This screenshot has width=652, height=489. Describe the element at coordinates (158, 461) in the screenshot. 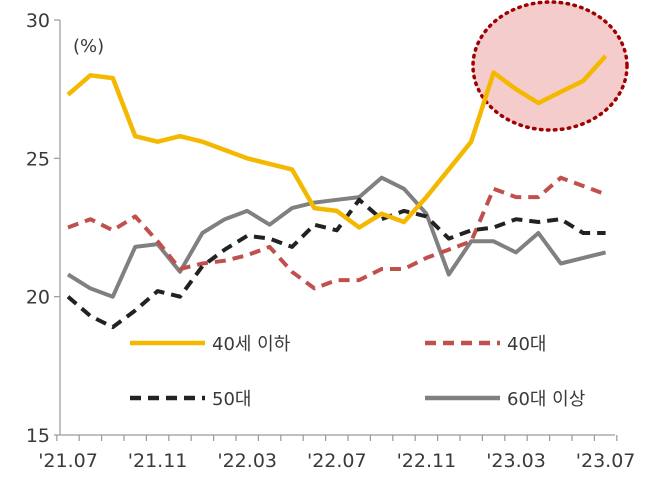

I see `x-tick-label: '21.11` at that location.